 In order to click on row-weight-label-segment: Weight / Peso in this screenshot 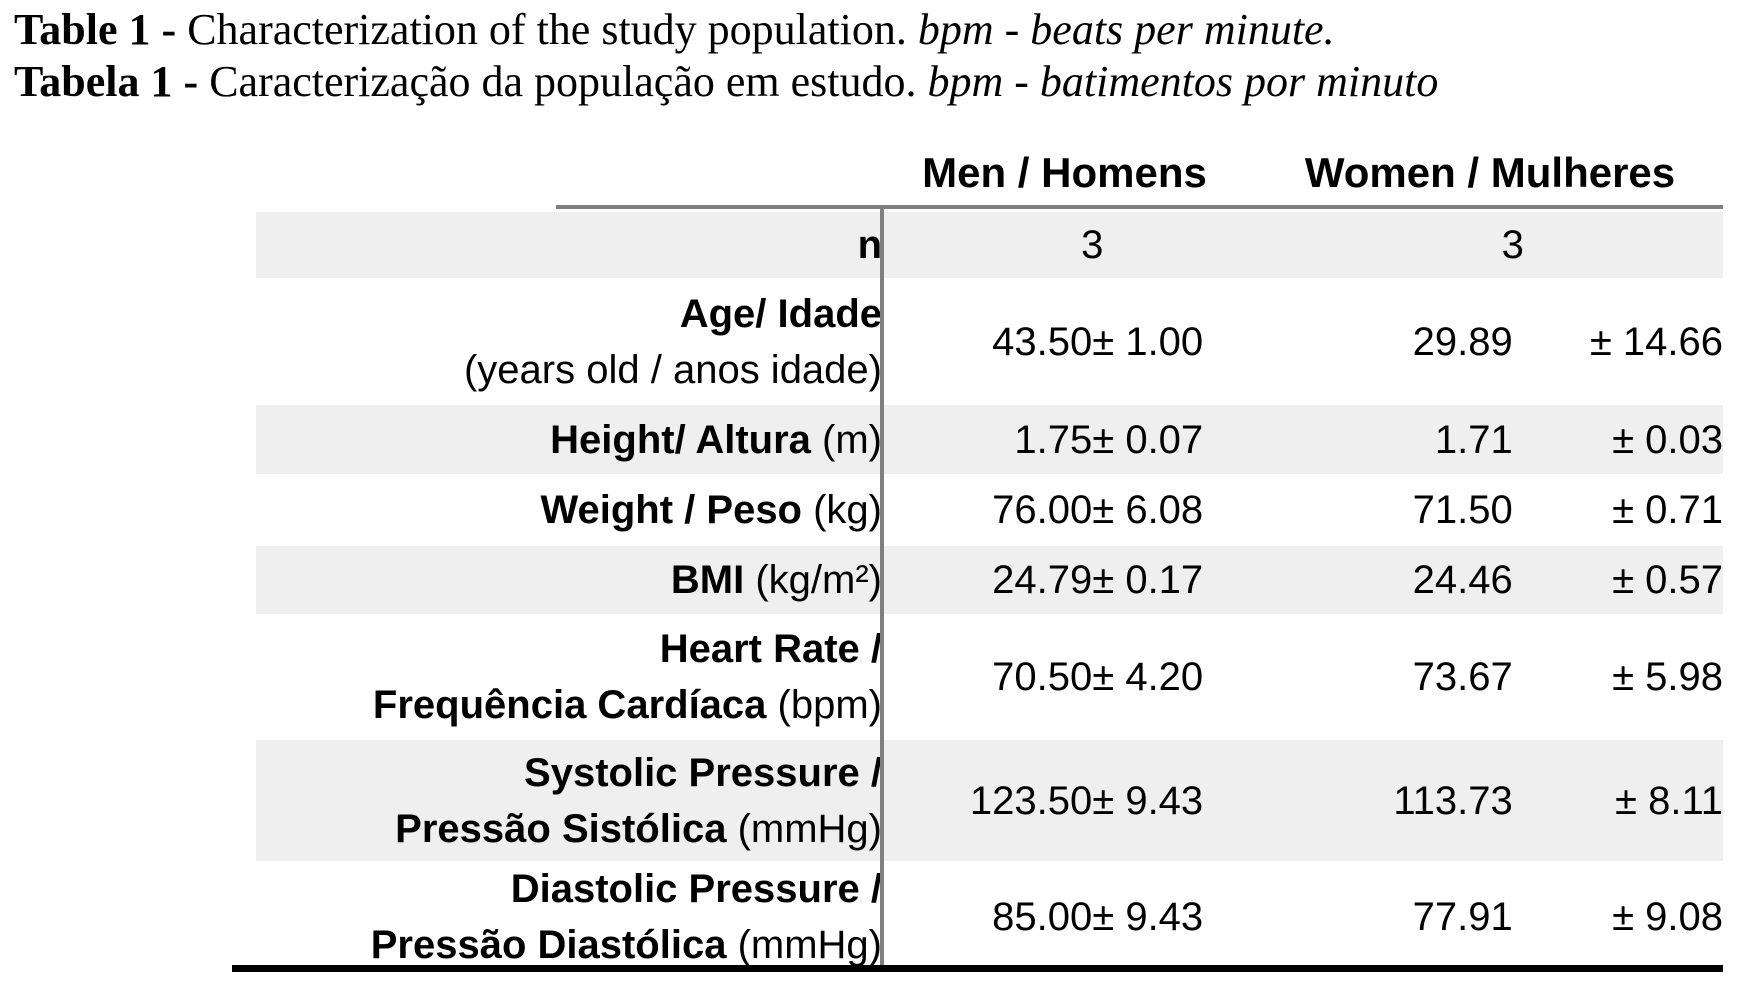, I will do `click(671, 510)`.